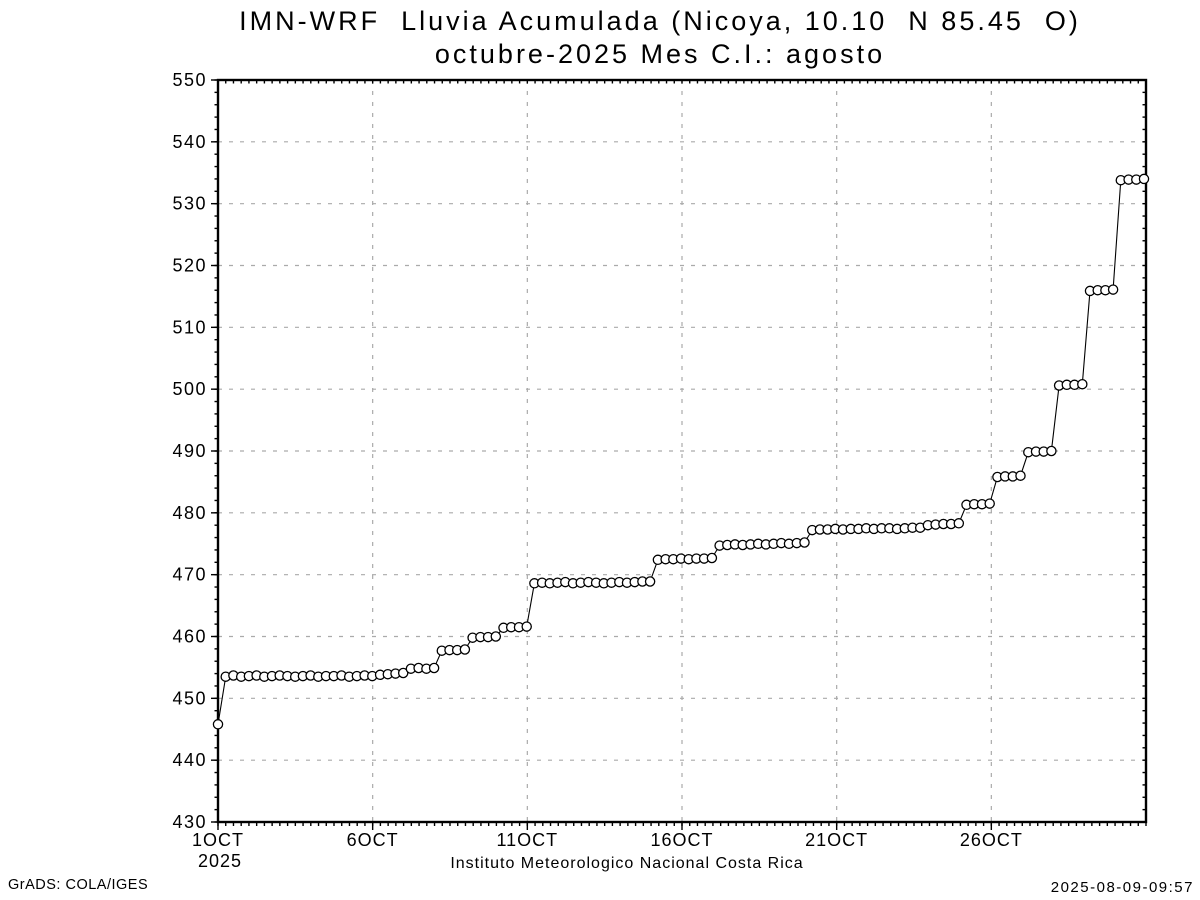 Image resolution: width=1200 pixels, height=900 pixels. I want to click on render-timestamp: 2025-08-09-09:57, so click(1122, 887).